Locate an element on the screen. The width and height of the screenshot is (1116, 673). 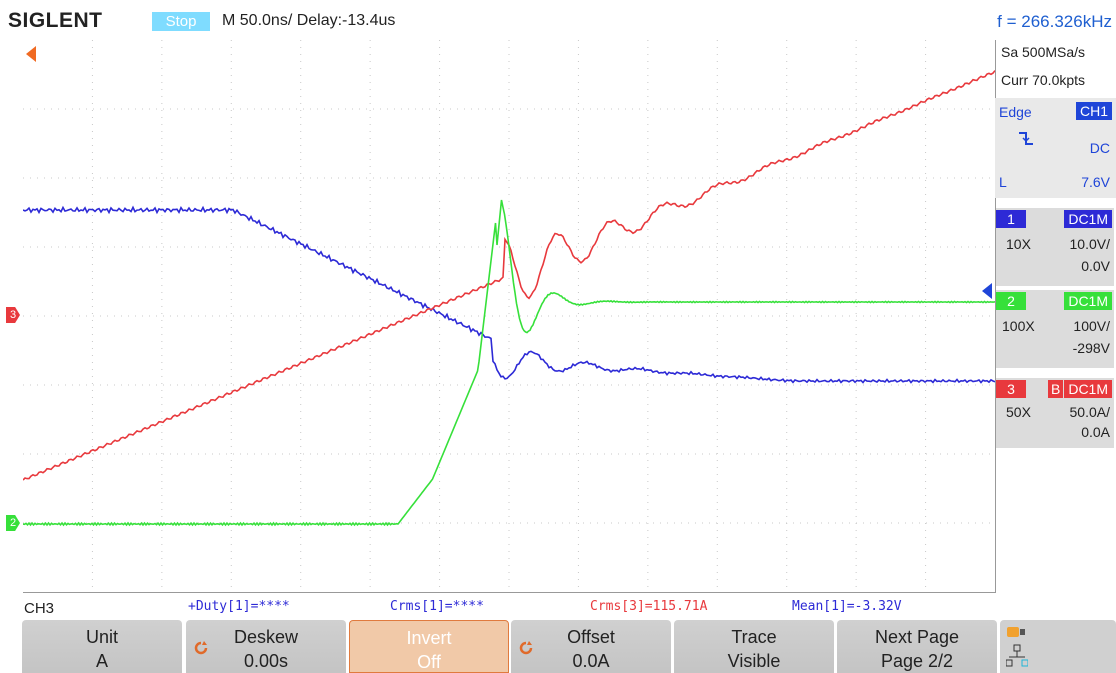
softkey-deskew: Deskew 0.00s is located at coordinates (266, 646).